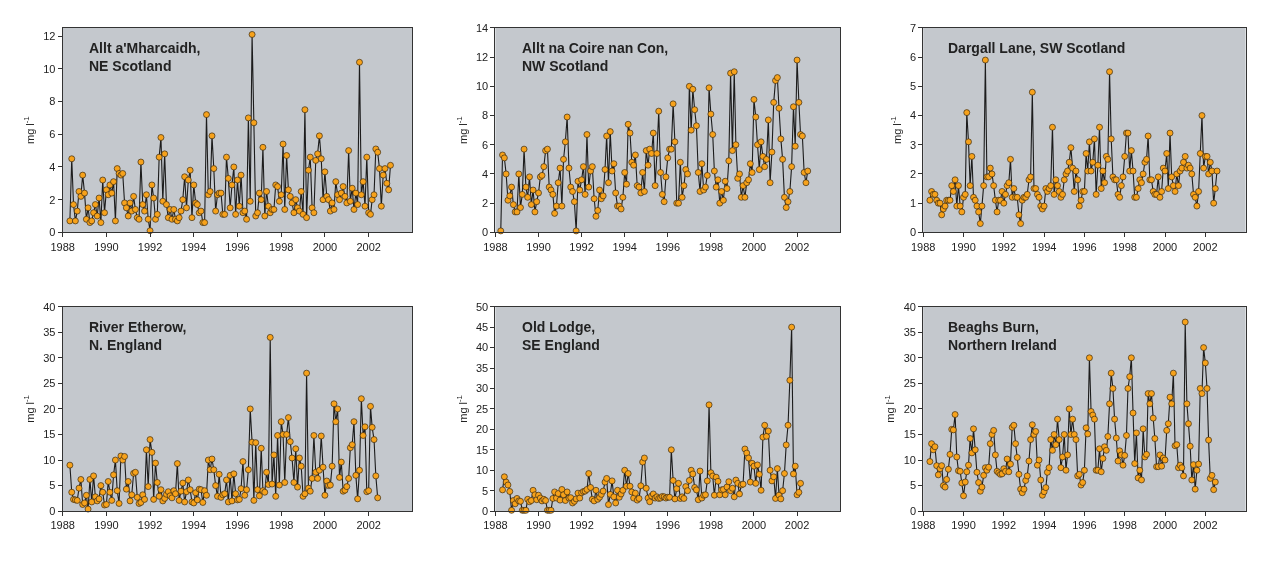 This screenshot has height=567, width=1264. Describe the element at coordinates (482, 27) in the screenshot. I see `y-tick-label: 14` at that location.